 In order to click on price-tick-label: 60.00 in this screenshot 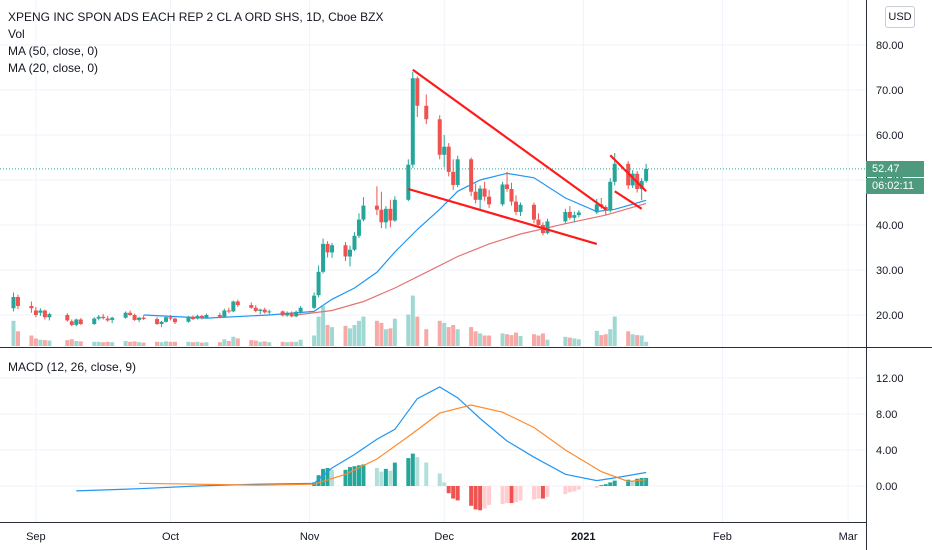, I will do `click(890, 136)`.